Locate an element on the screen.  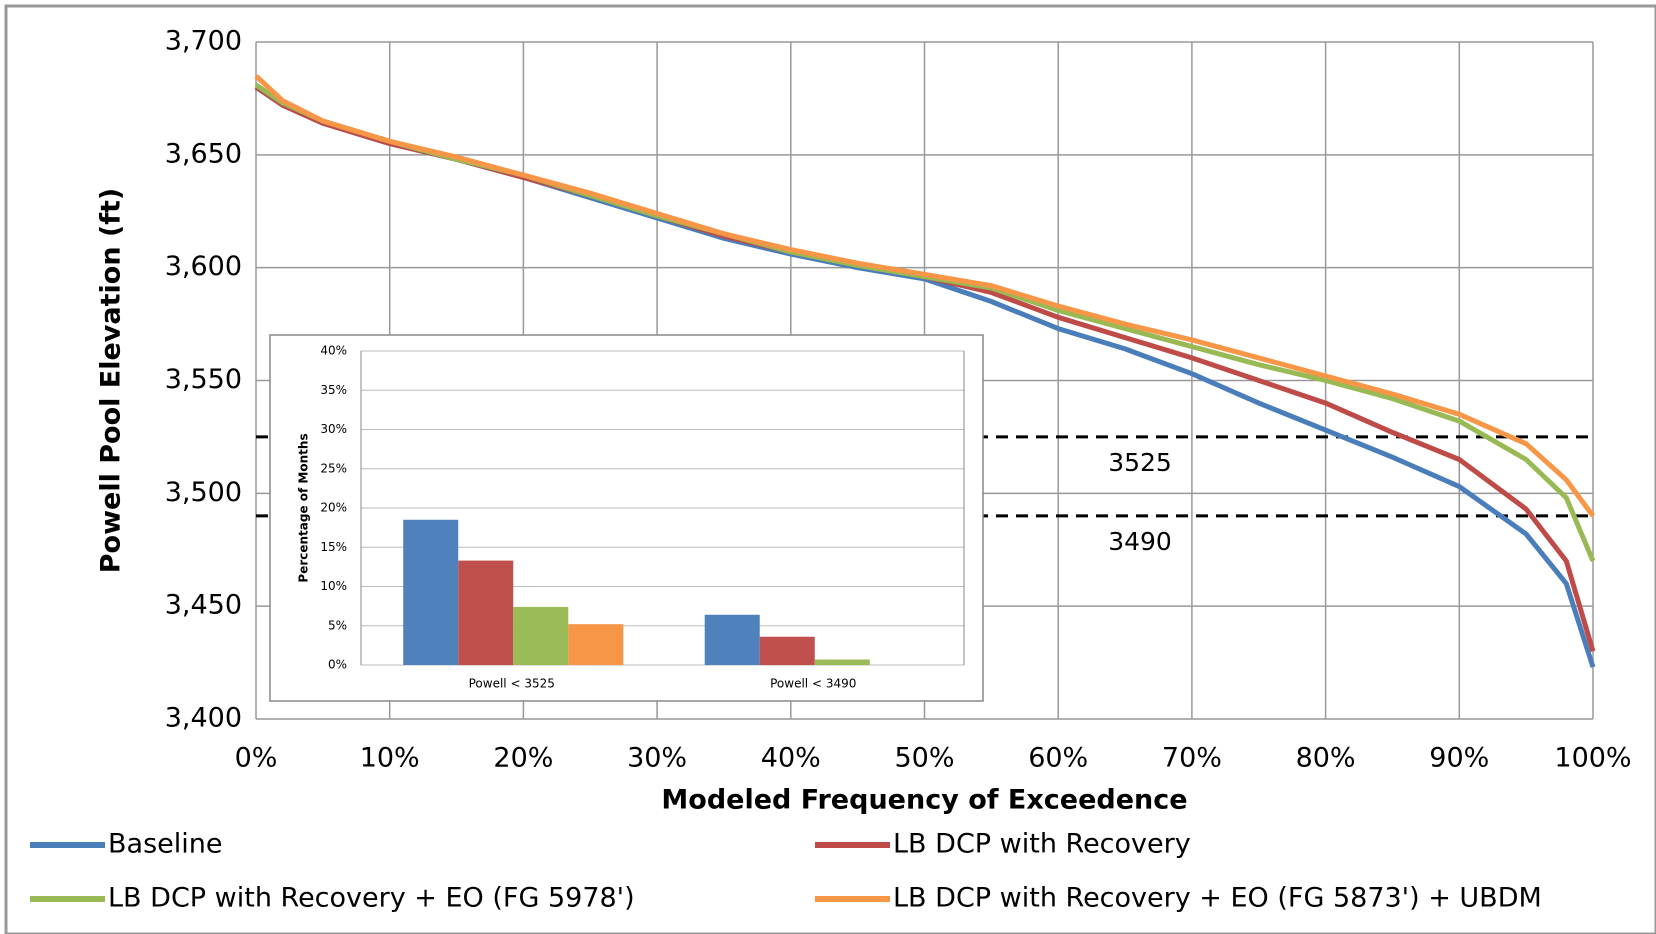
y-tick-label: 5% is located at coordinates (337, 625).